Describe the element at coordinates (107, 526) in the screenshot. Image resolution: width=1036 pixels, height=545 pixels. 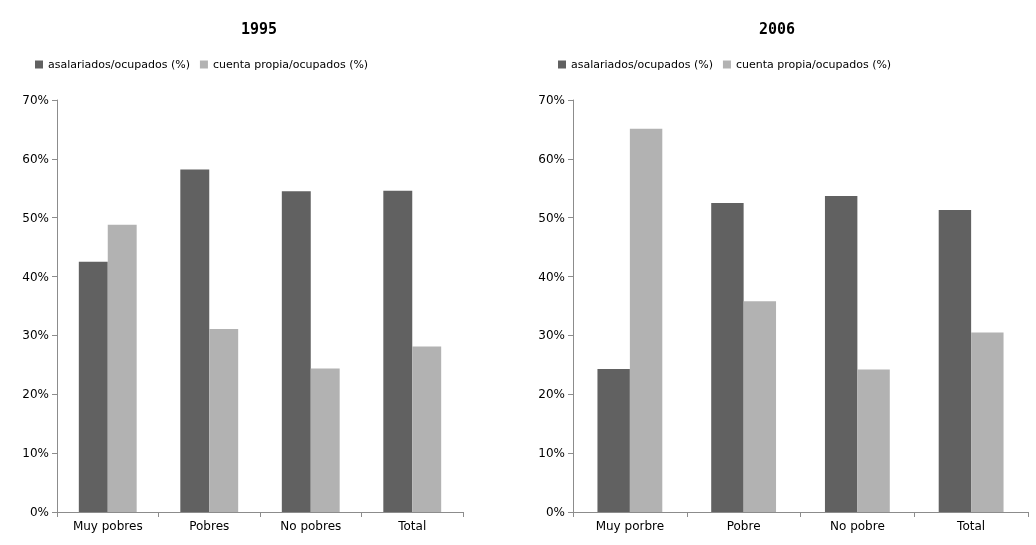
I see `x-tick-label: Muy pobres` at that location.